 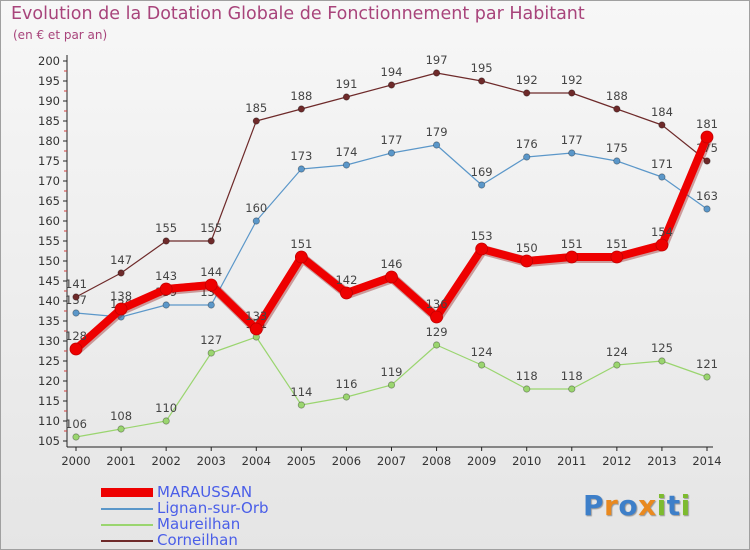 What do you see at coordinates (706, 461) in the screenshot?
I see `x-tick-label: 2014` at bounding box center [706, 461].